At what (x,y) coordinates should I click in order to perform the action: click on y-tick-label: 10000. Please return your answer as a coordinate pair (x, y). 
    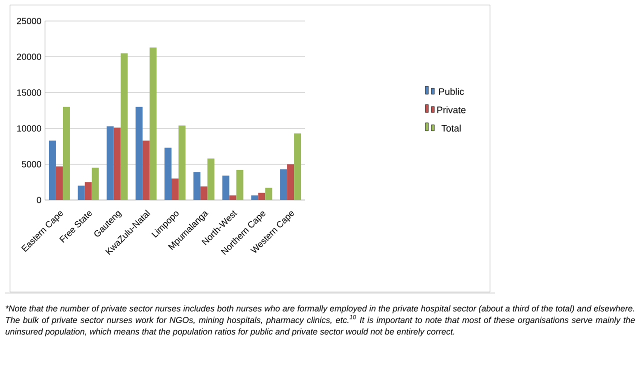
    Looking at the image, I should click on (29, 128).